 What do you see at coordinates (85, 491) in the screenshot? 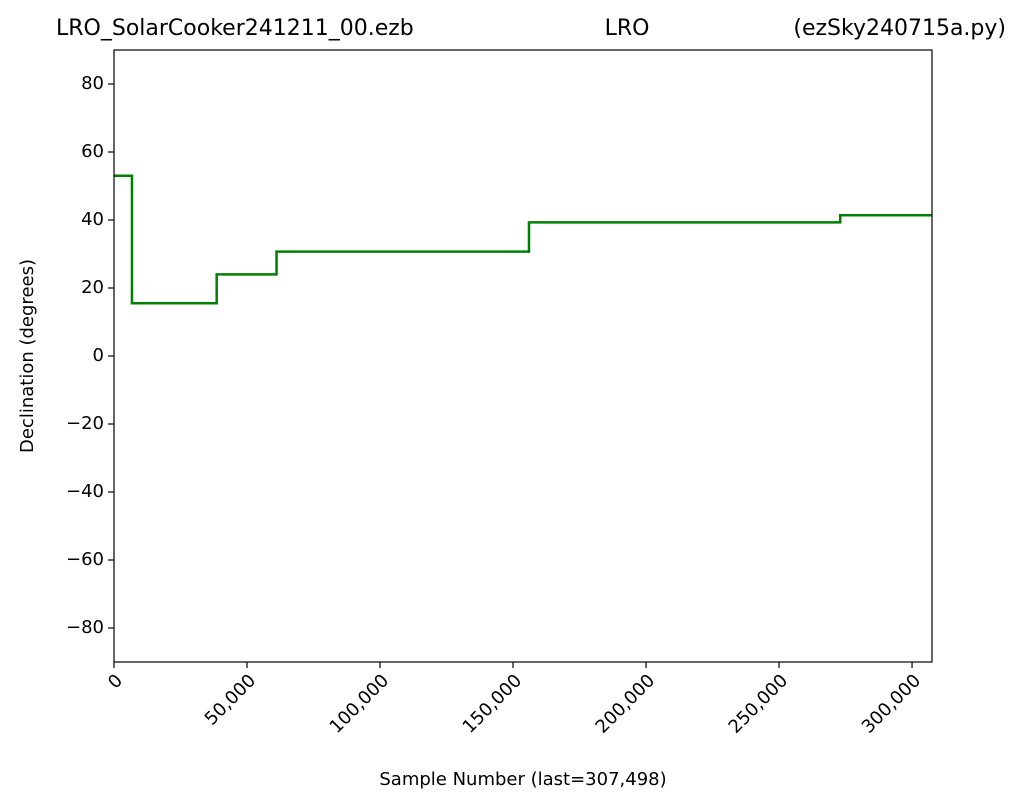
I see `y-tick-label: −40` at bounding box center [85, 491].